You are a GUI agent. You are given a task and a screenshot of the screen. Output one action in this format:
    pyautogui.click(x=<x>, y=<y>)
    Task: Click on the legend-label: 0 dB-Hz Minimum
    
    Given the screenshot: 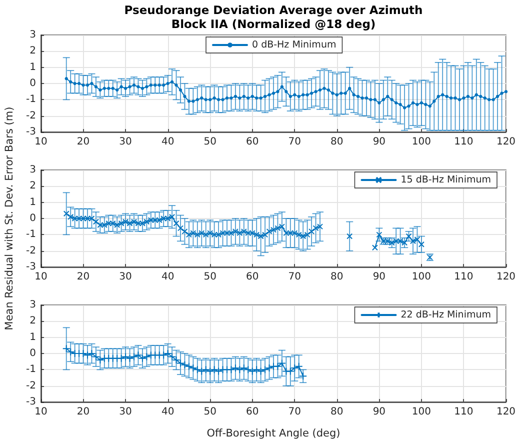 What is the action you would take?
    pyautogui.click(x=294, y=45)
    